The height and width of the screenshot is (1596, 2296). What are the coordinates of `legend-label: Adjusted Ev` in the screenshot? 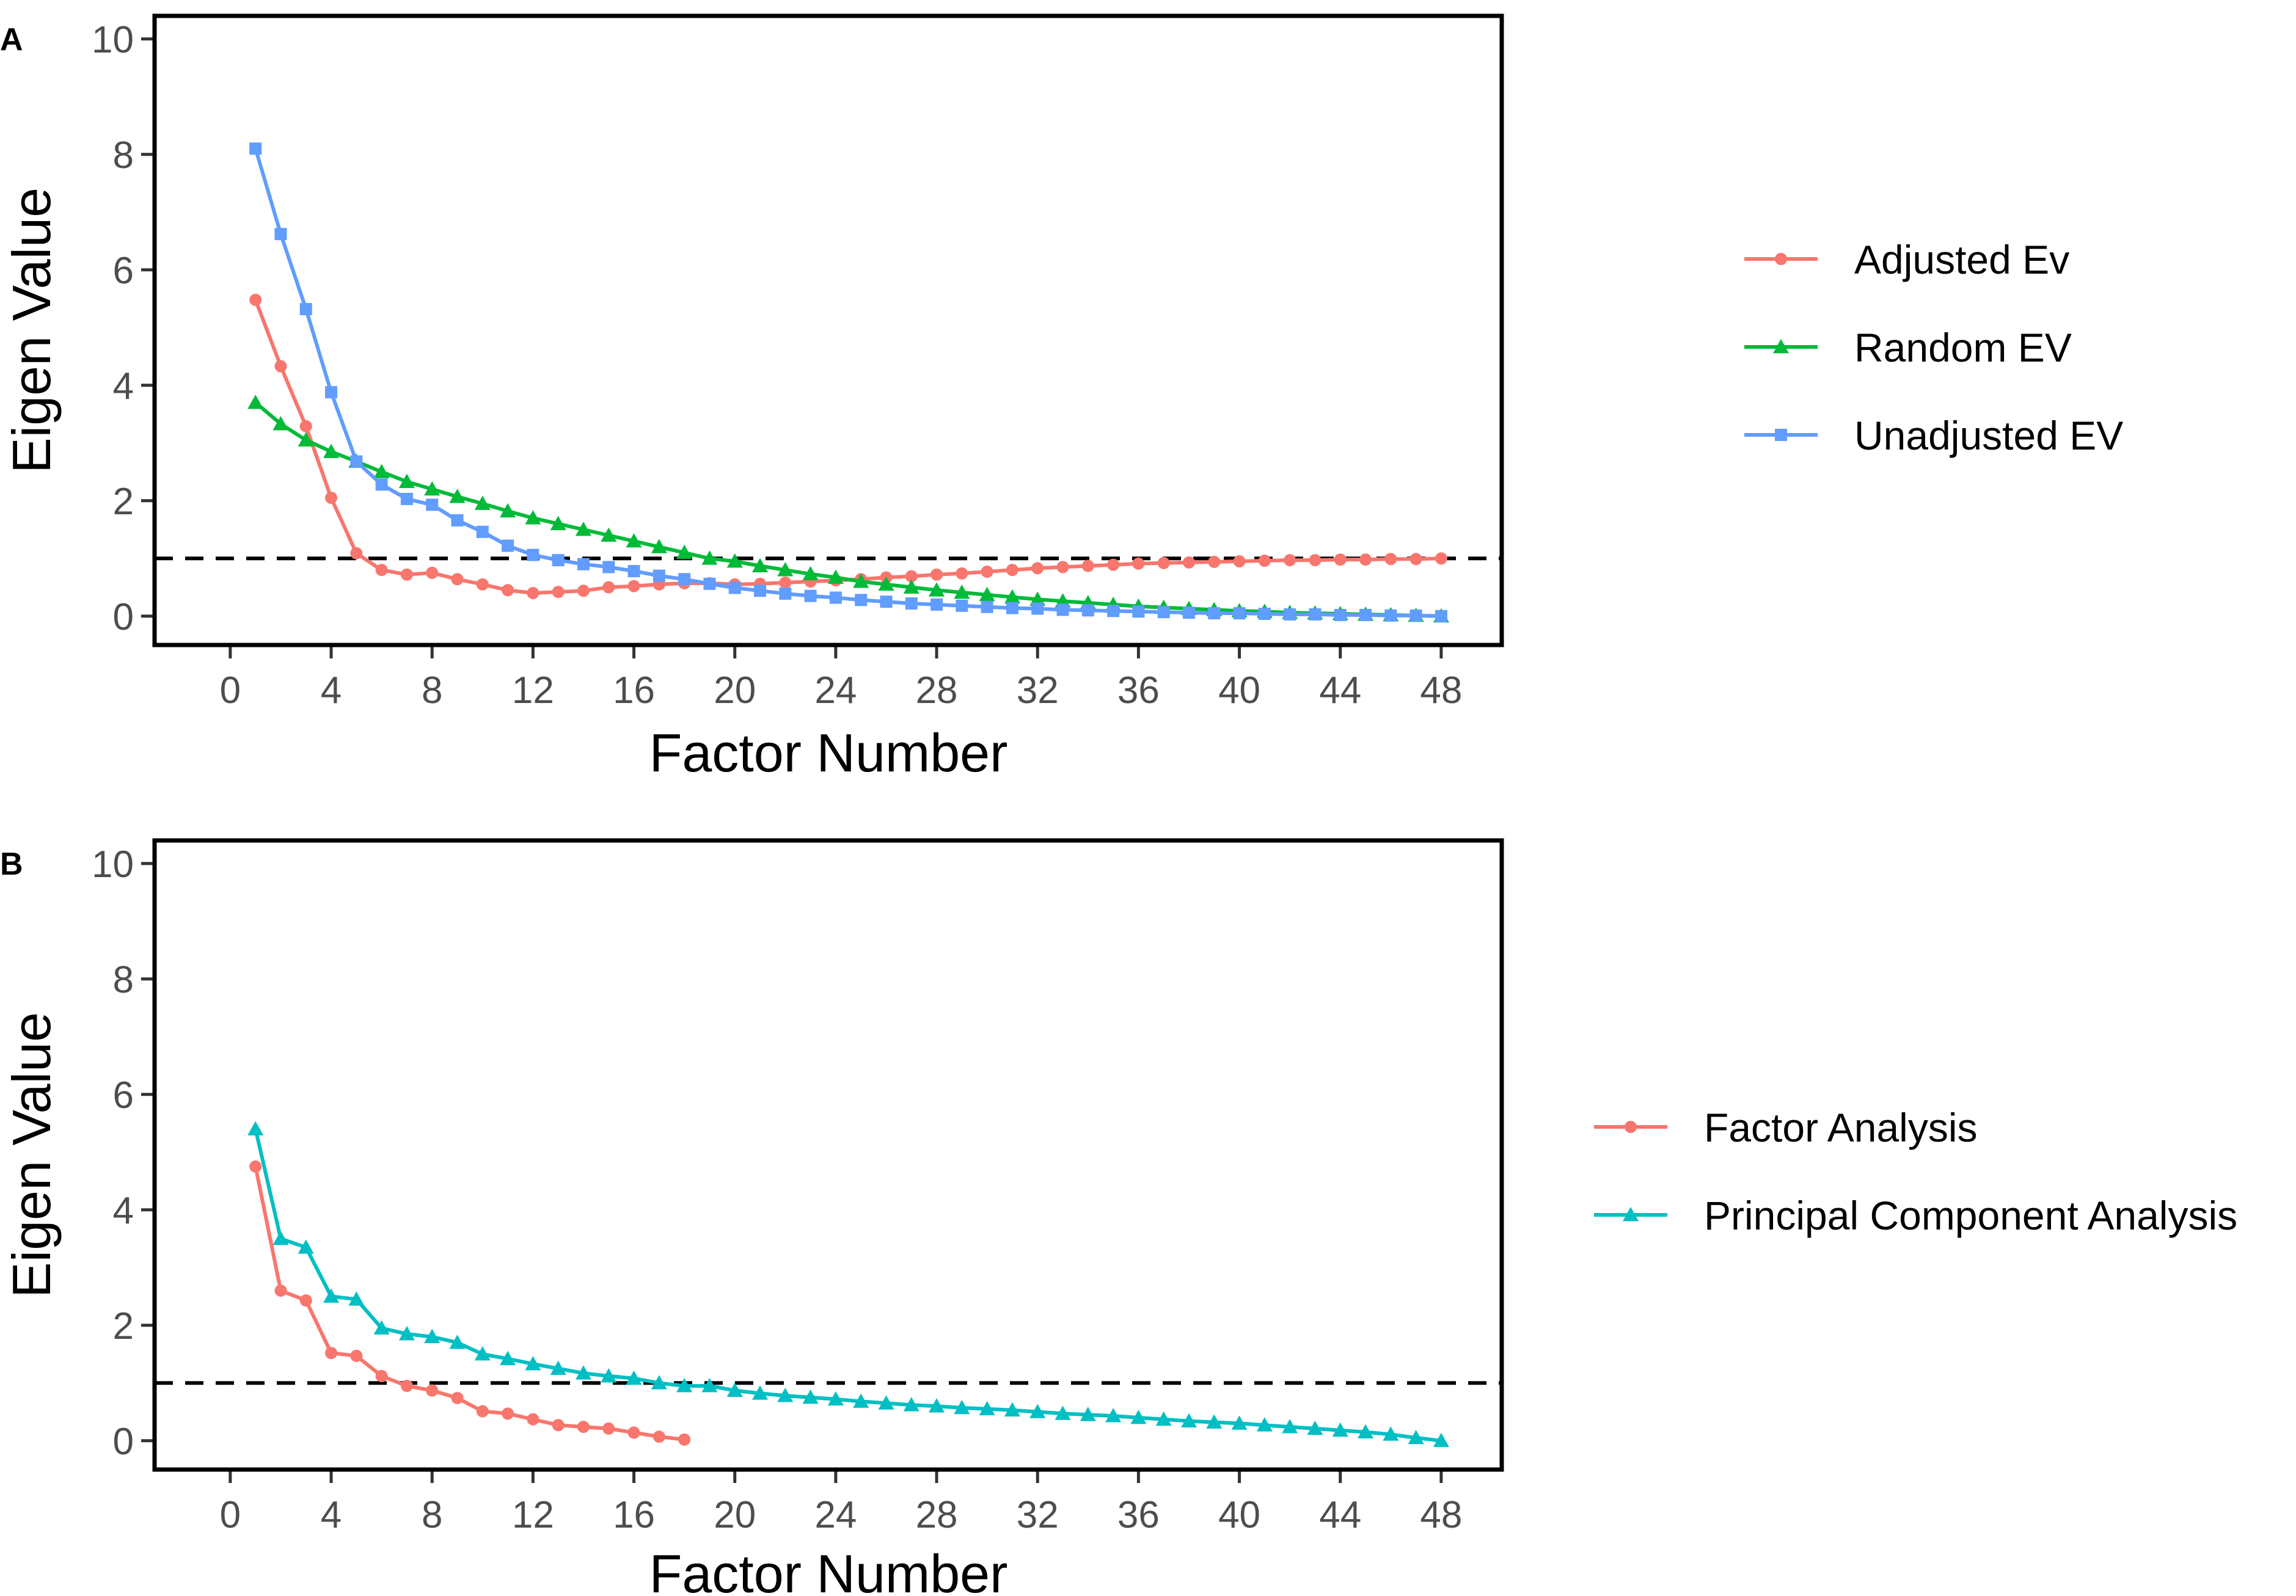 It's located at (1961, 259).